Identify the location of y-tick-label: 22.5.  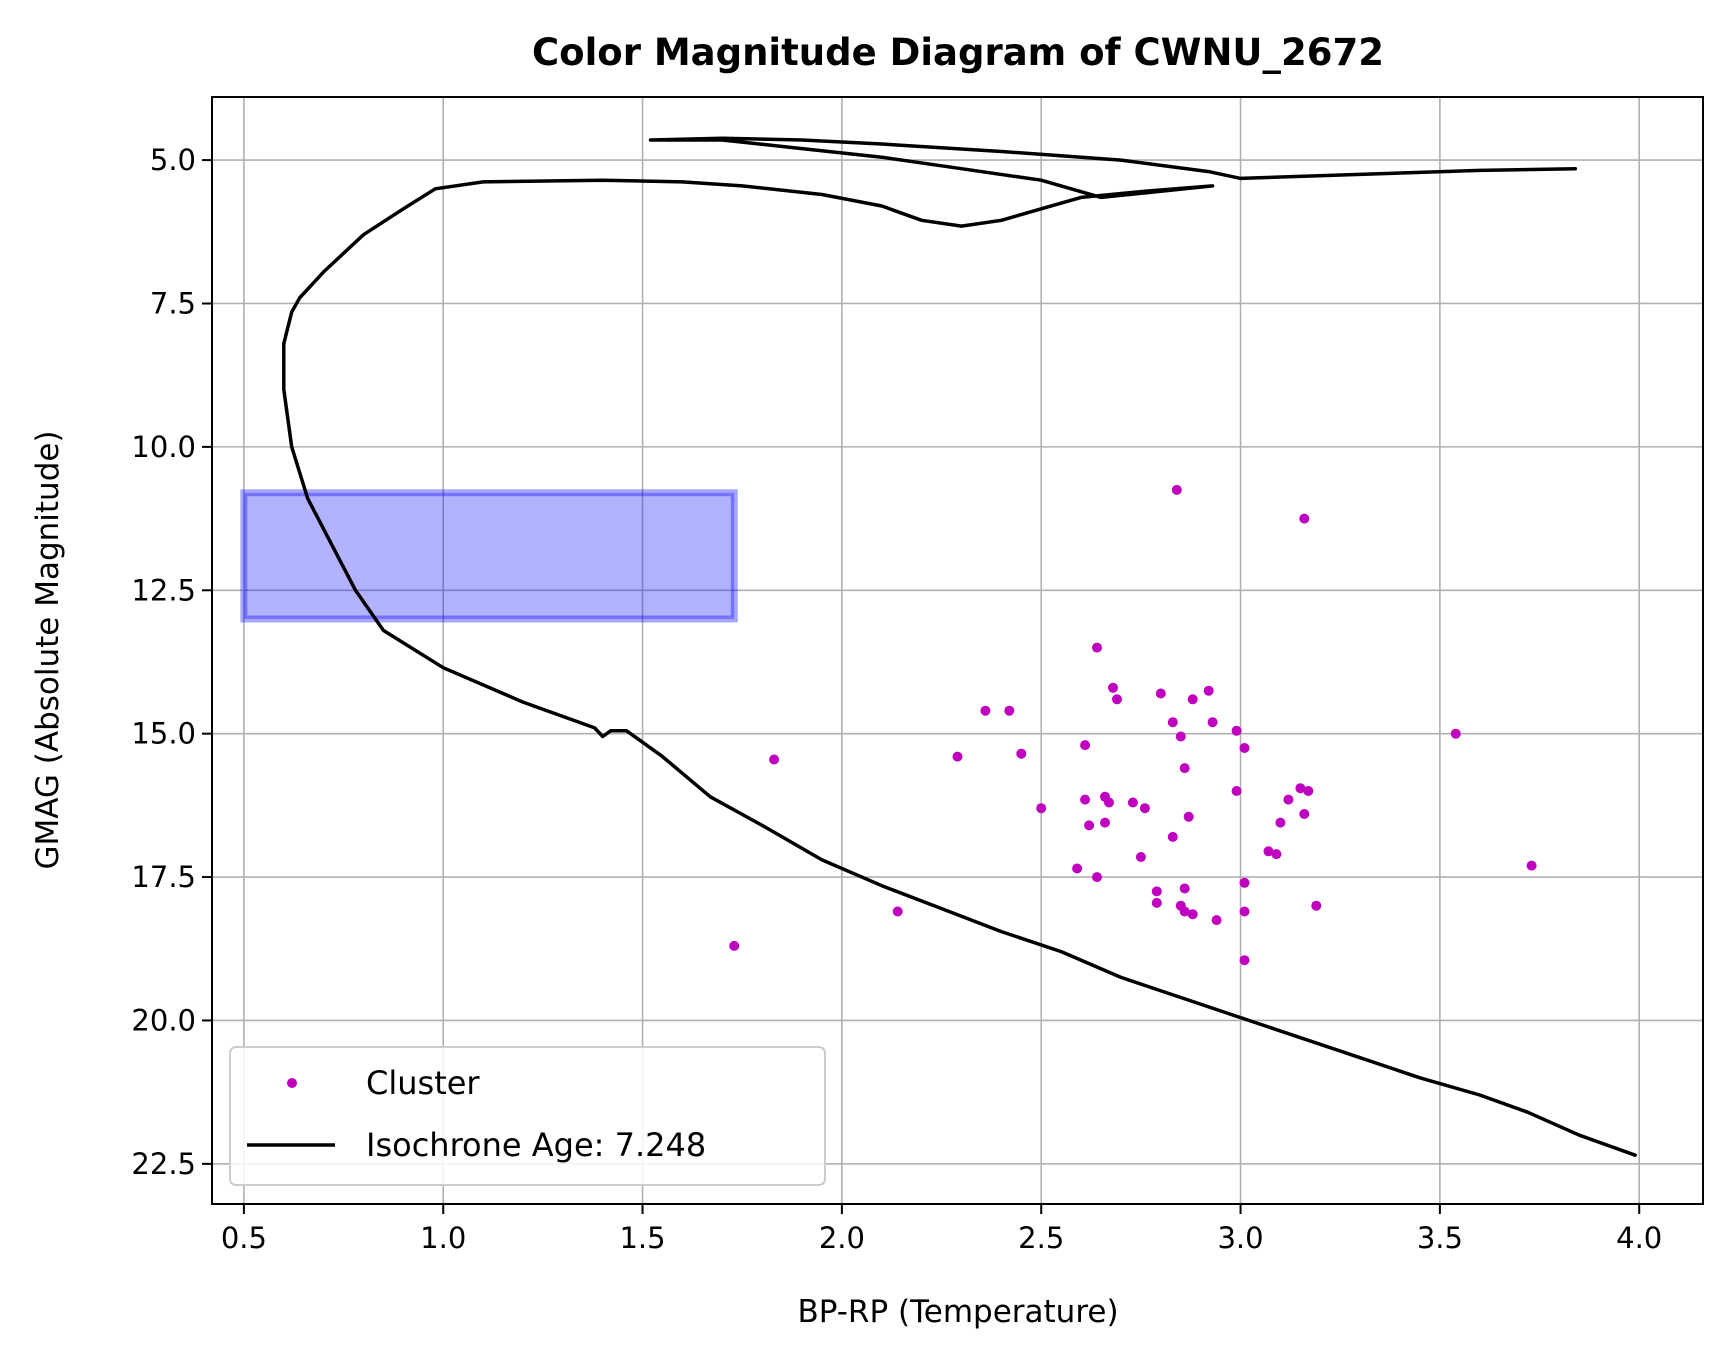
(163, 1164).